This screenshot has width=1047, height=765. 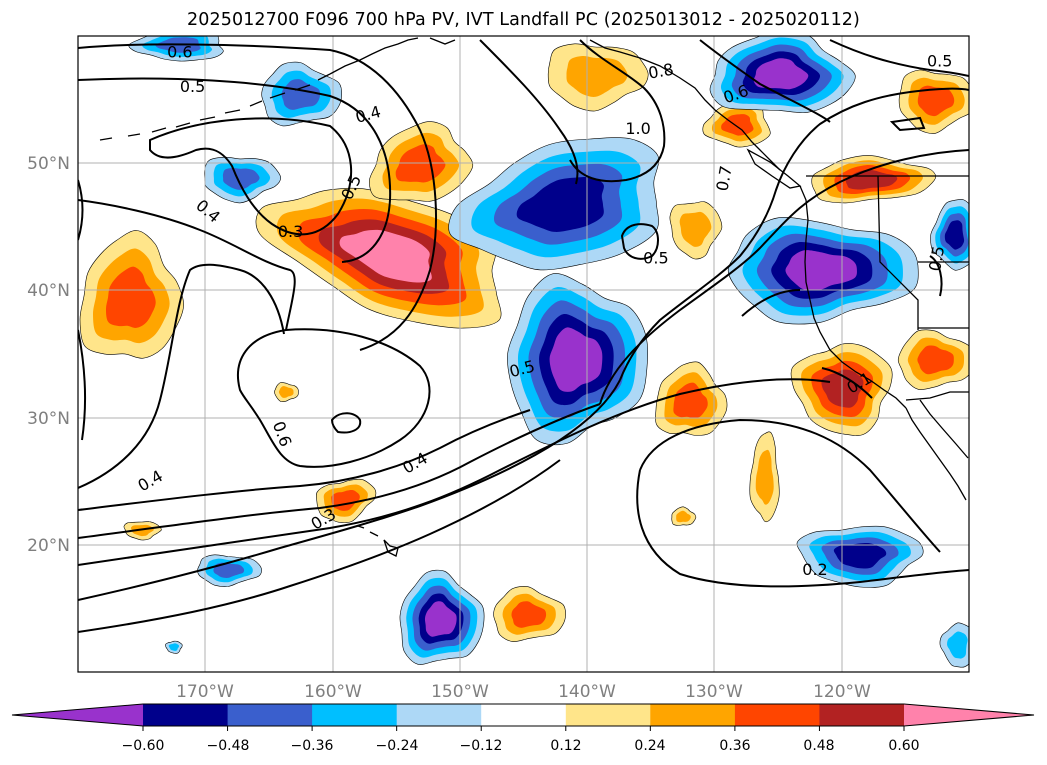 What do you see at coordinates (48, 546) in the screenshot?
I see `lat-label-20n: 20°N` at bounding box center [48, 546].